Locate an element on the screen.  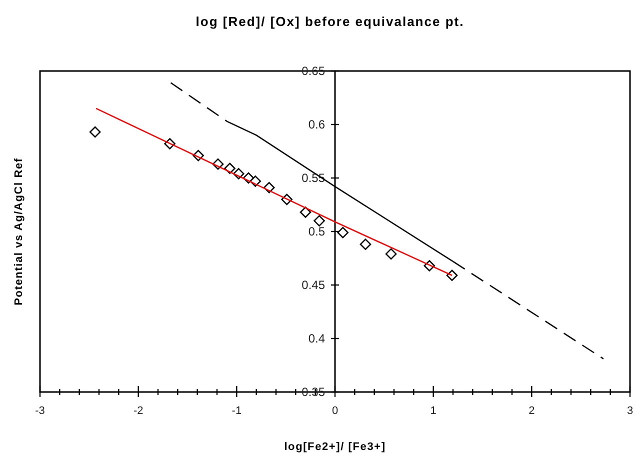
x-tick-label: 3 is located at coordinates (630, 410).